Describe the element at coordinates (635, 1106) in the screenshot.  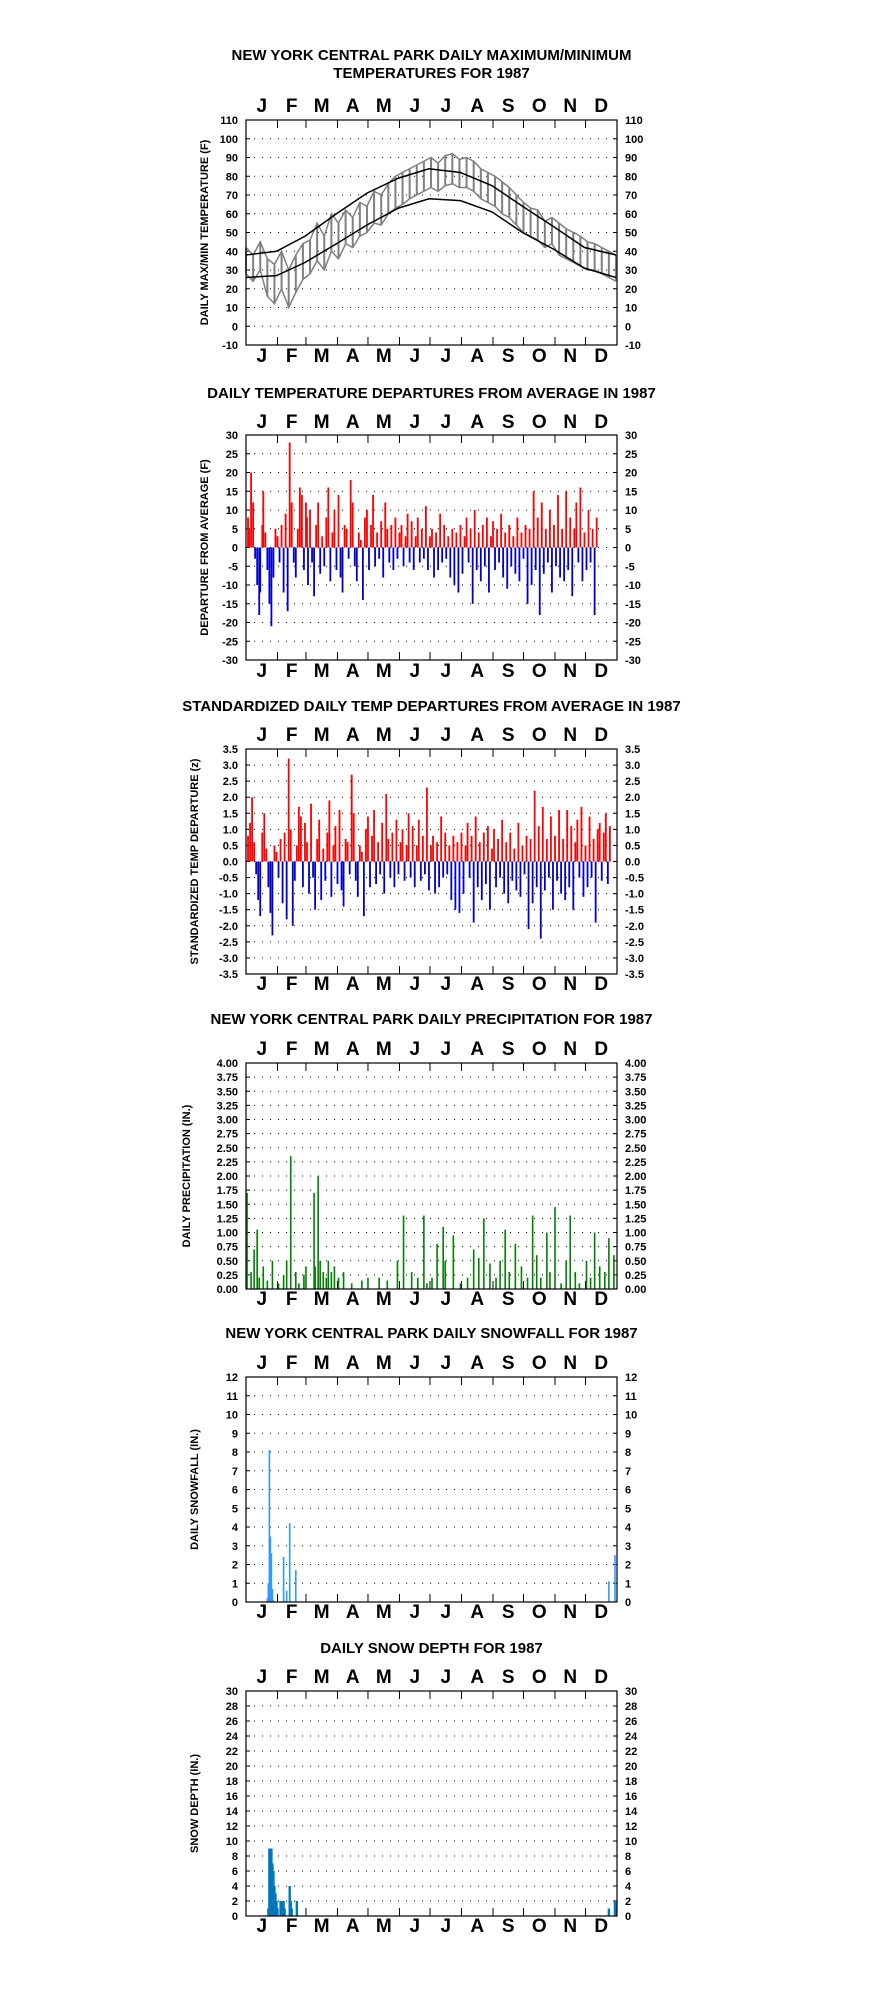
I see `y-tick-label-right: 3.25` at that location.